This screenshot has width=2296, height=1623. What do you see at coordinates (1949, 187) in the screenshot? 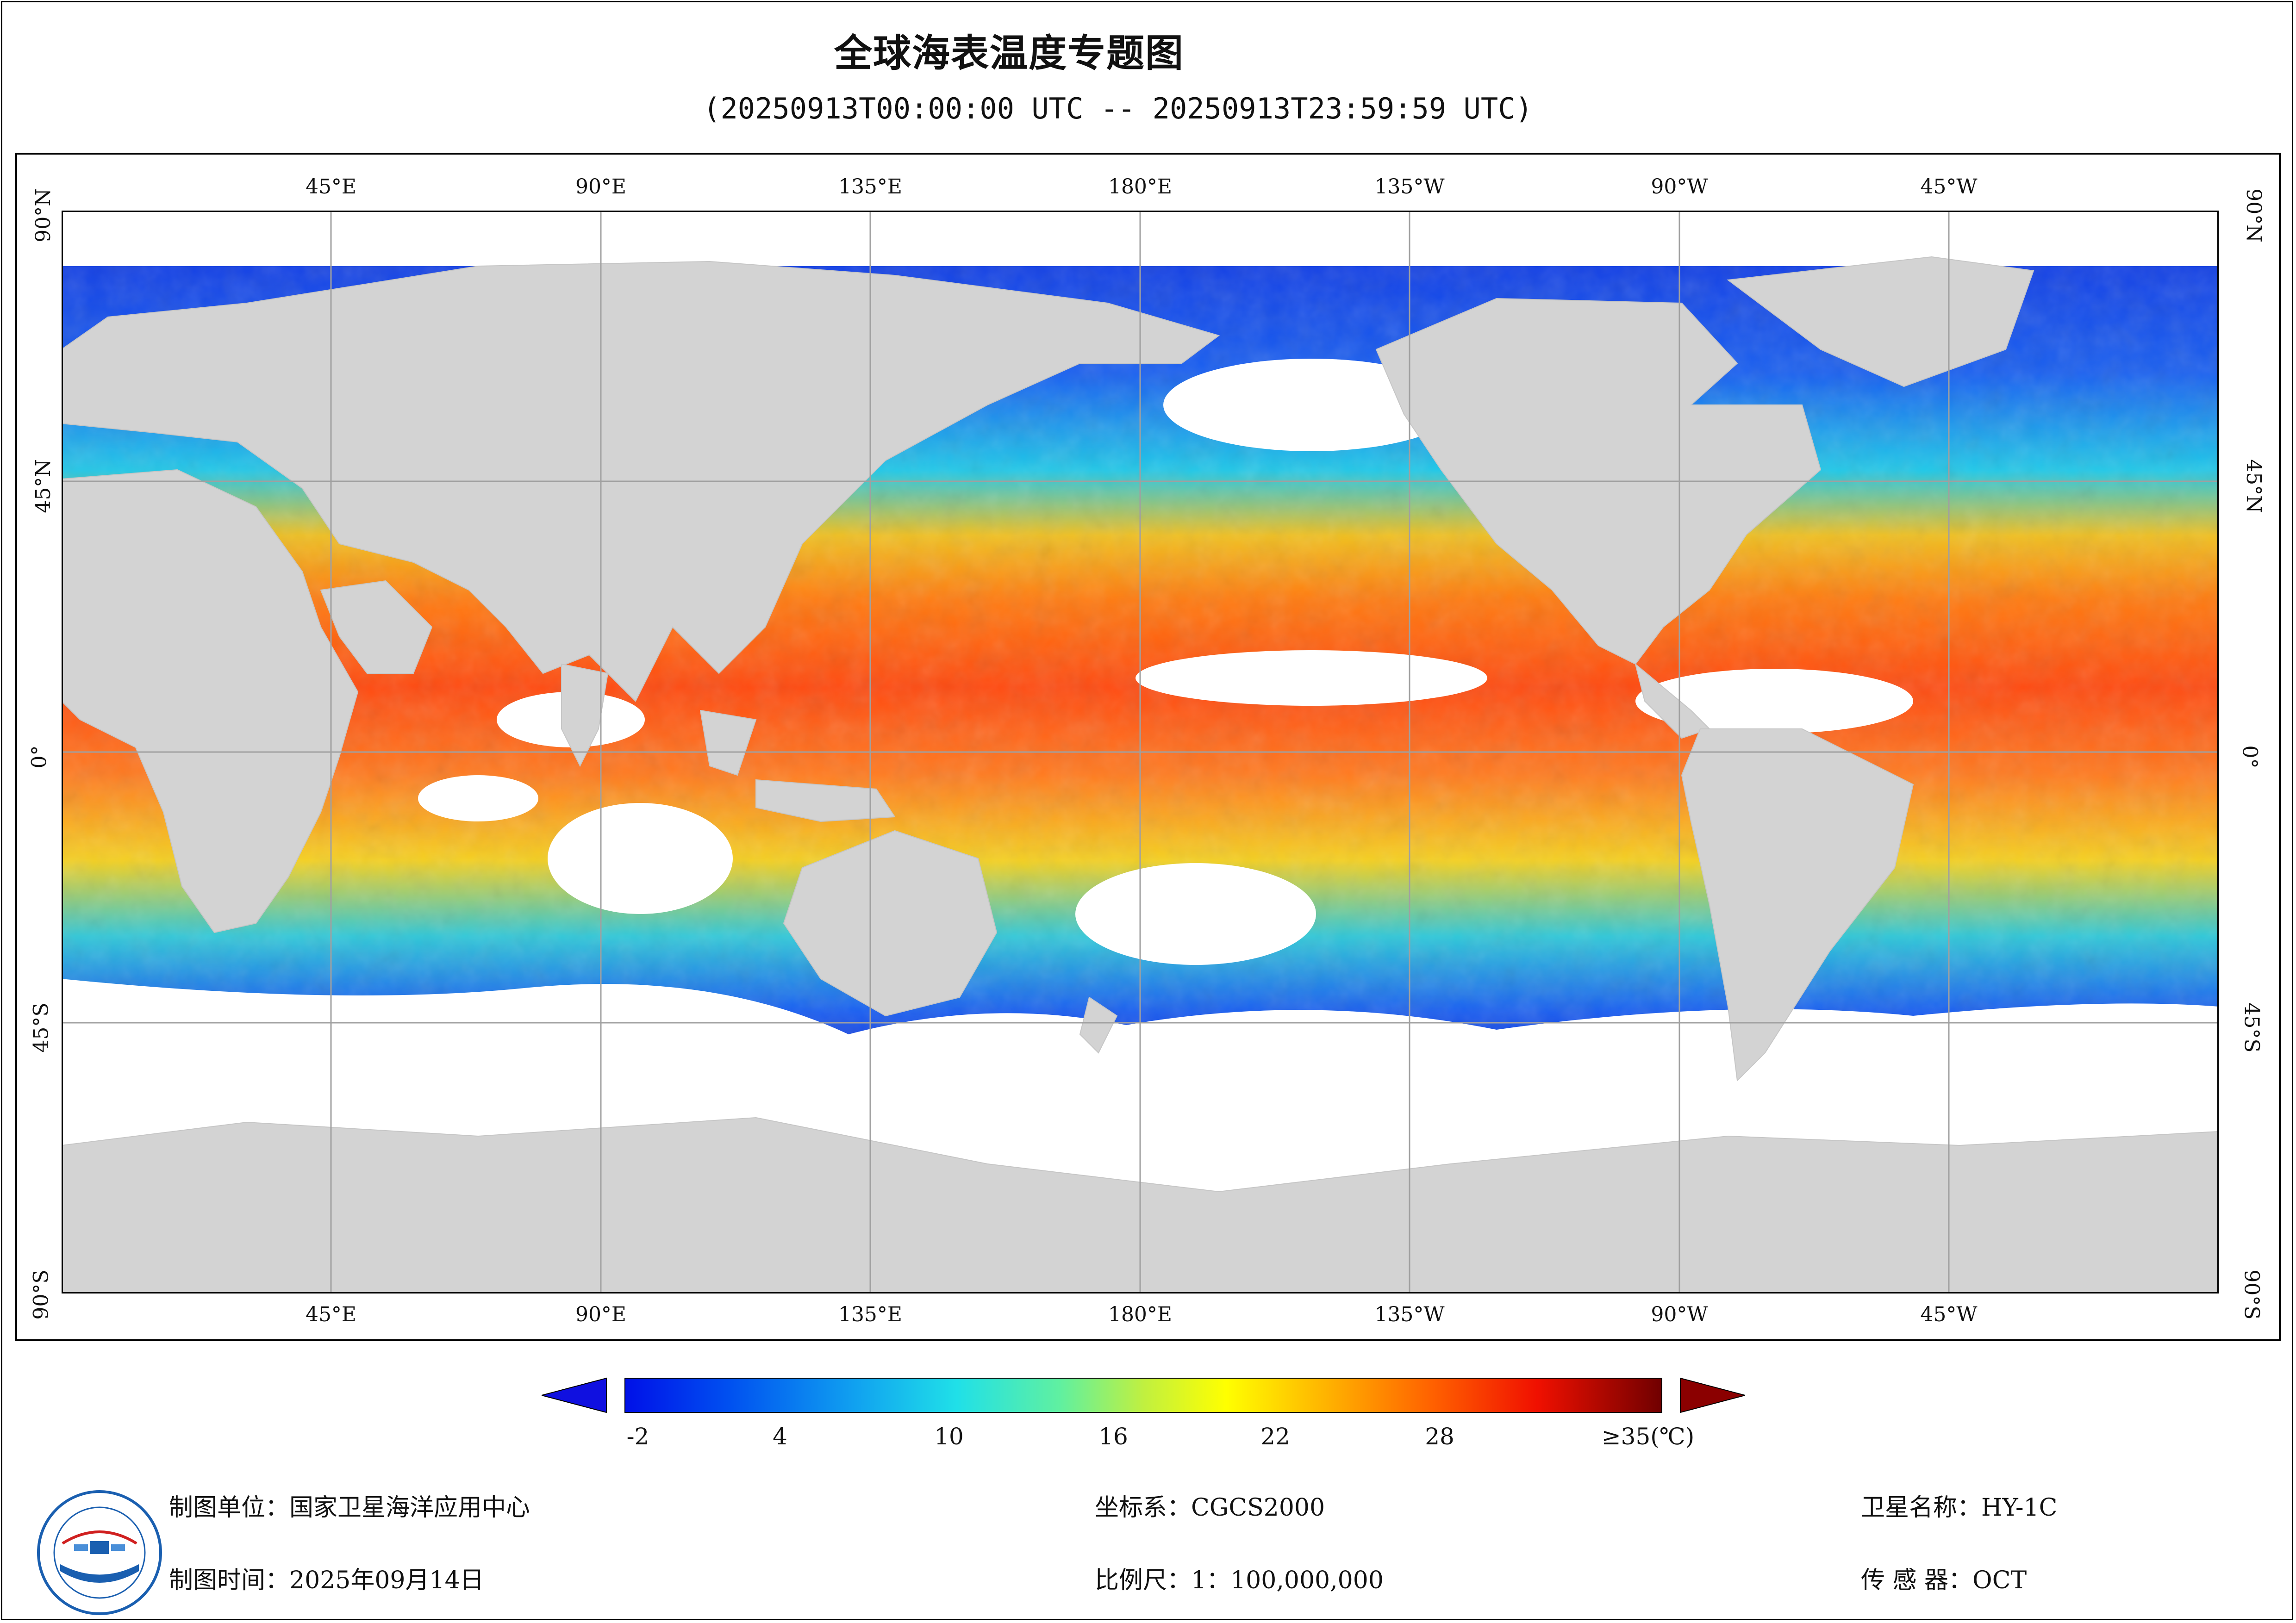
I see `lon-label-top-45w: 45°W` at bounding box center [1949, 187].